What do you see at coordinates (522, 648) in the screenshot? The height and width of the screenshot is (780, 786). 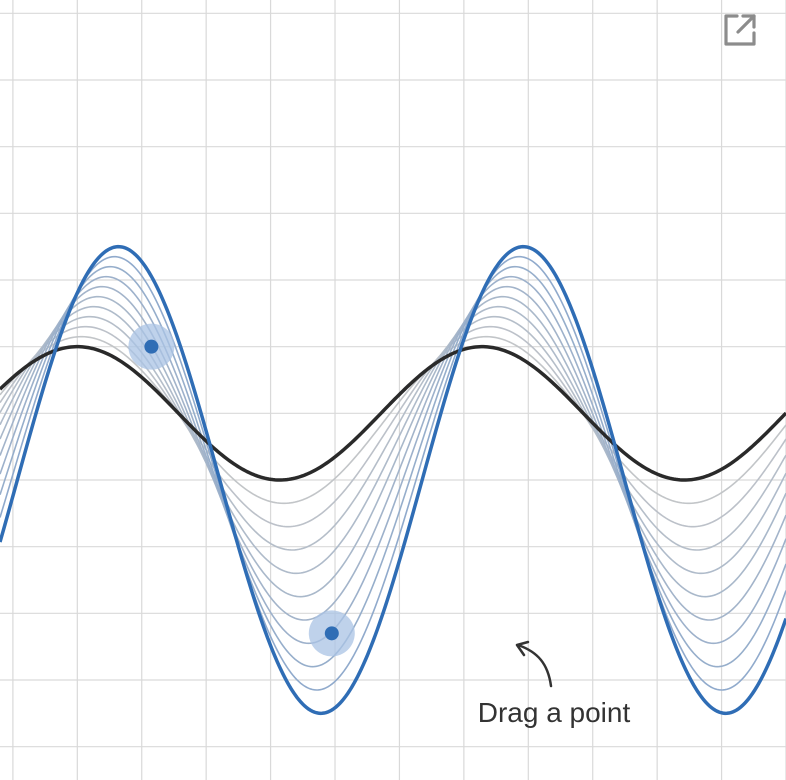 I see `arrow-head-icon` at bounding box center [522, 648].